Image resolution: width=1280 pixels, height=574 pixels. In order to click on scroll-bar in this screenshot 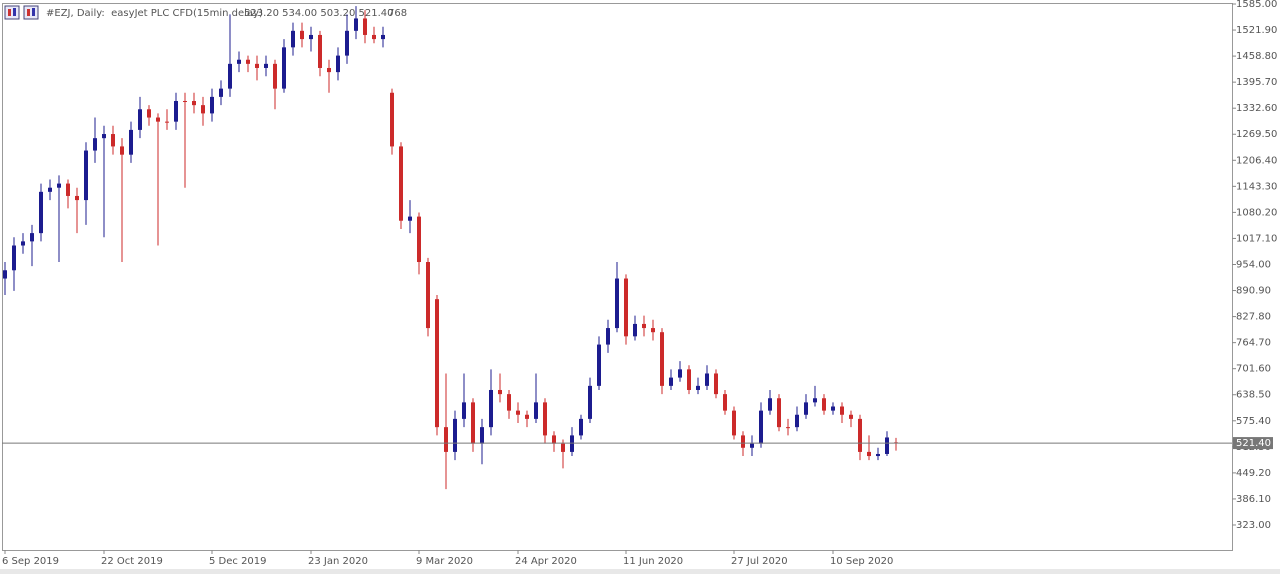, I will do `click(640, 571)`.